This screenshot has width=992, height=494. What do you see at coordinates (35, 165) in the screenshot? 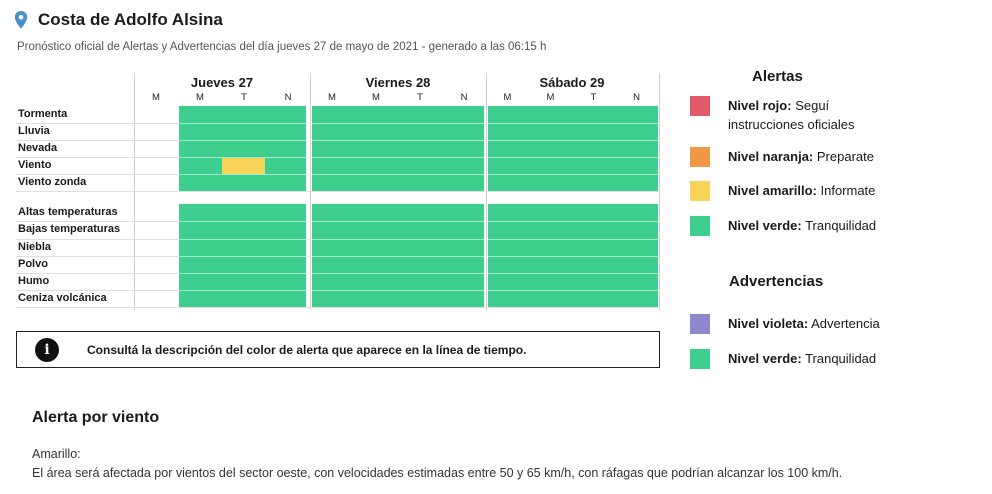
I see `row-label-viento: Viento` at bounding box center [35, 165].